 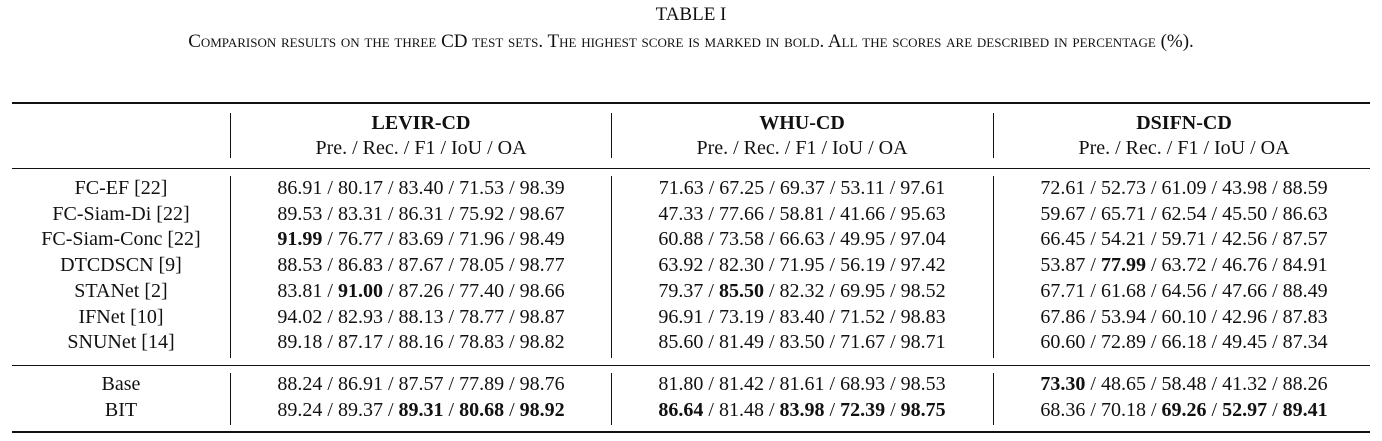 I want to click on score: 88.49, so click(x=1305, y=290).